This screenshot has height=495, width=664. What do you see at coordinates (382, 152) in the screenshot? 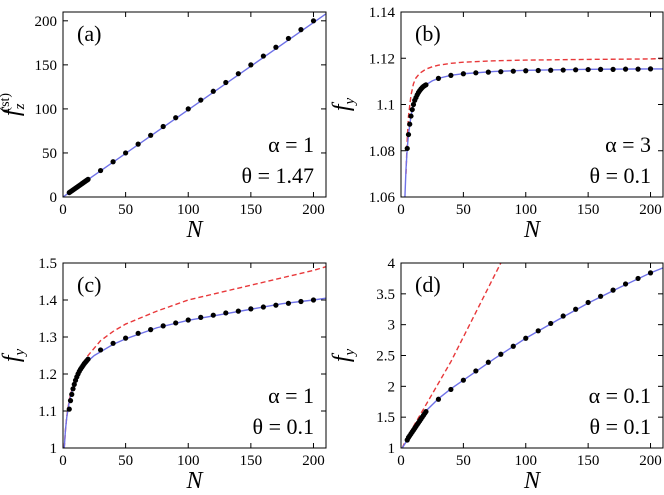
I see `y-tick-label: 1.08` at bounding box center [382, 152].